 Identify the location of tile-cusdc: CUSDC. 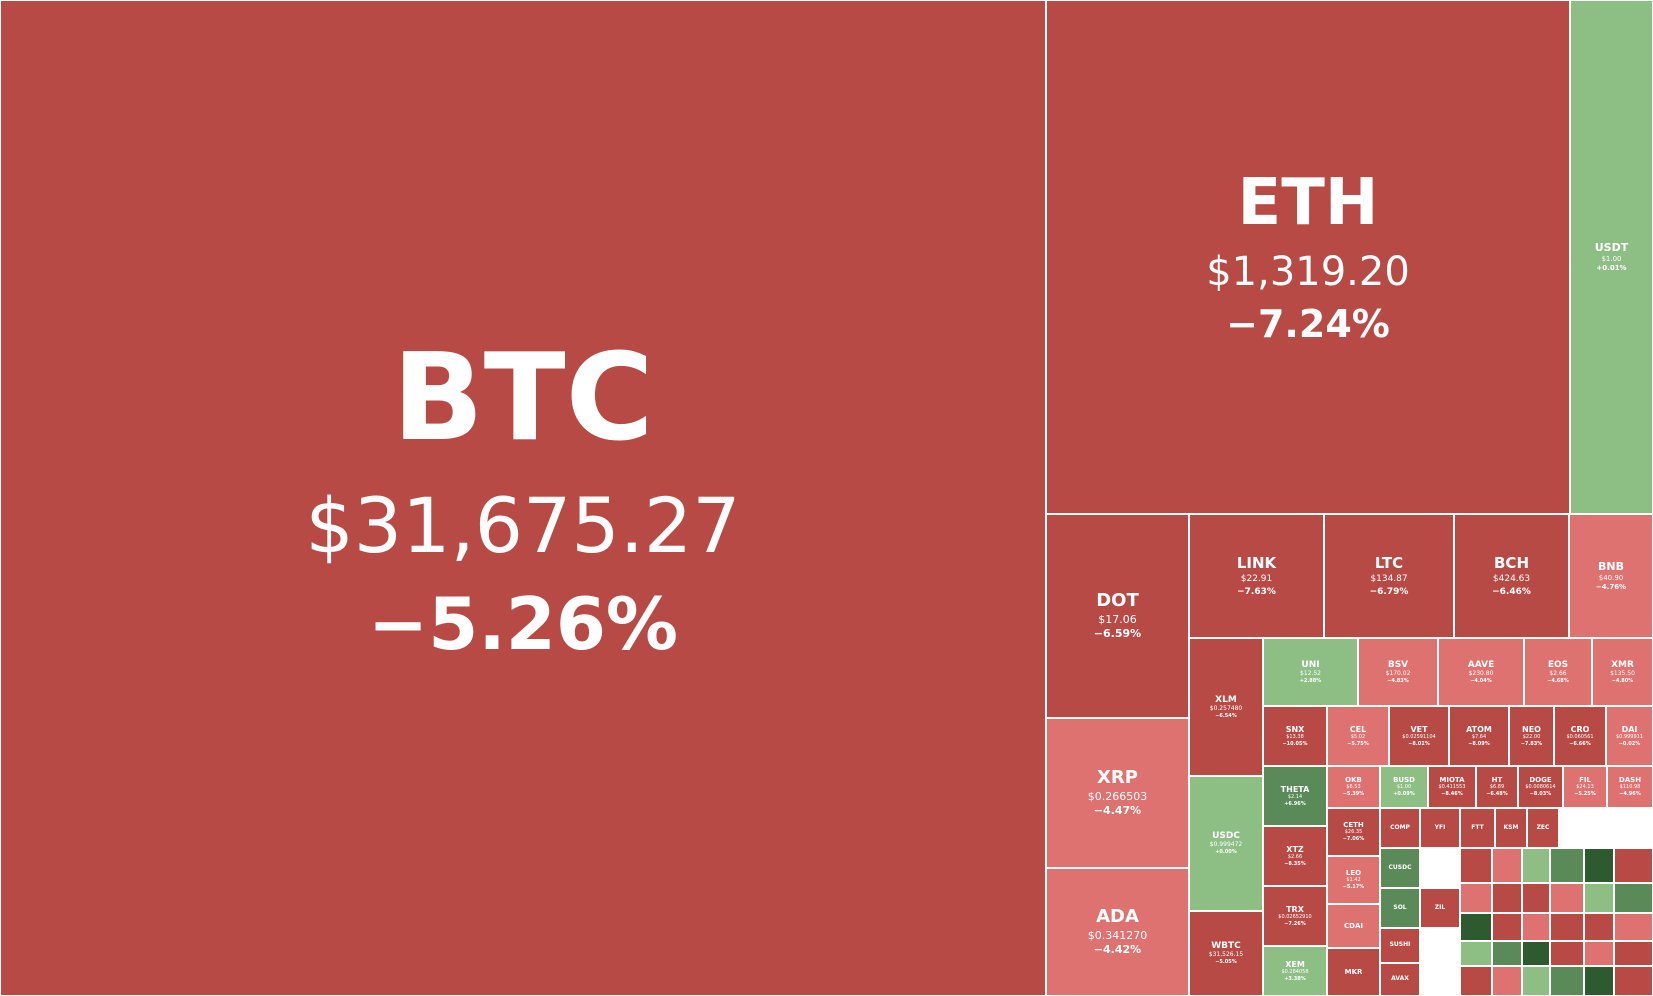
(1400, 868).